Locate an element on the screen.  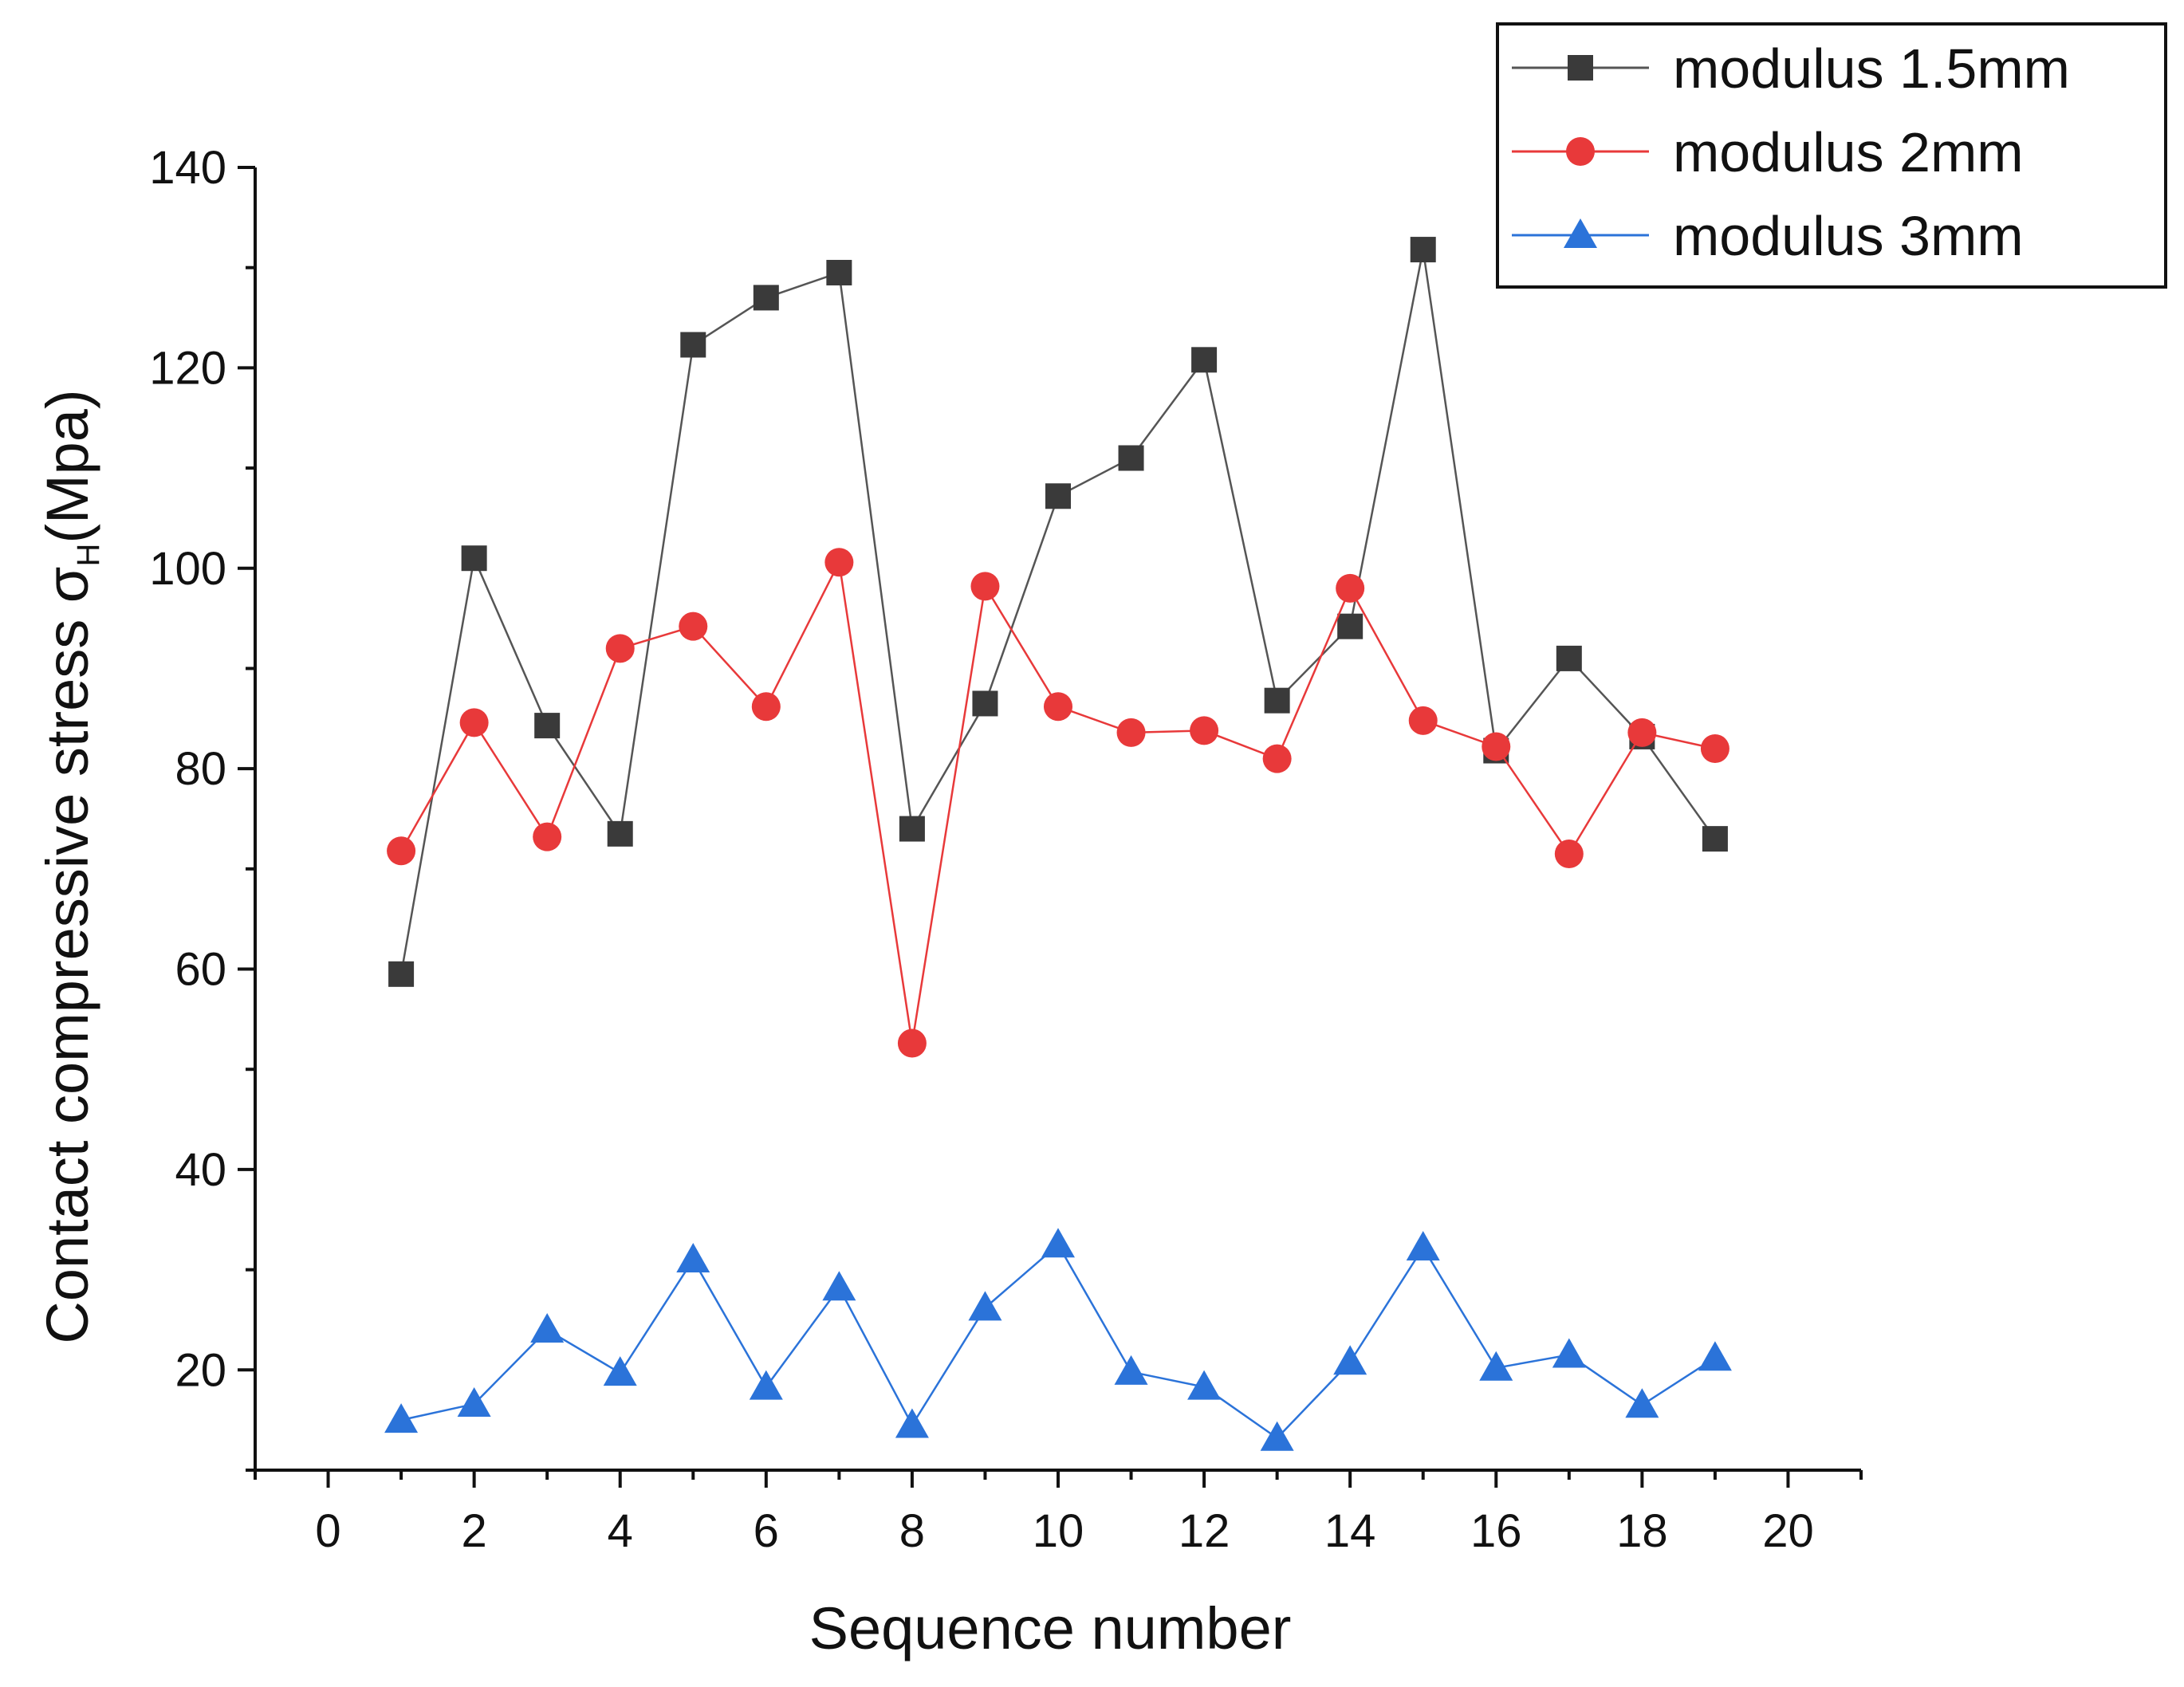
x-tick-label: 6 is located at coordinates (766, 1531).